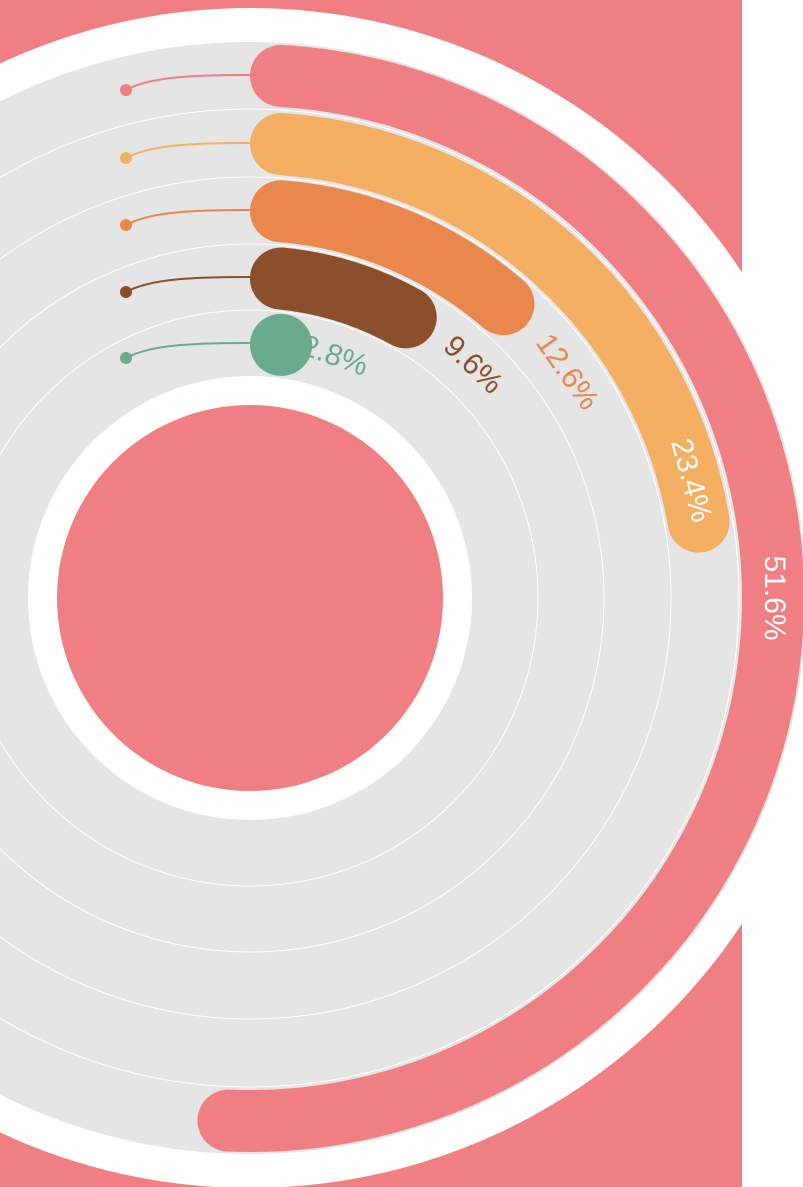 This screenshot has height=1187, width=803. What do you see at coordinates (774, 597) in the screenshot?
I see `value-label: 51.6%` at bounding box center [774, 597].